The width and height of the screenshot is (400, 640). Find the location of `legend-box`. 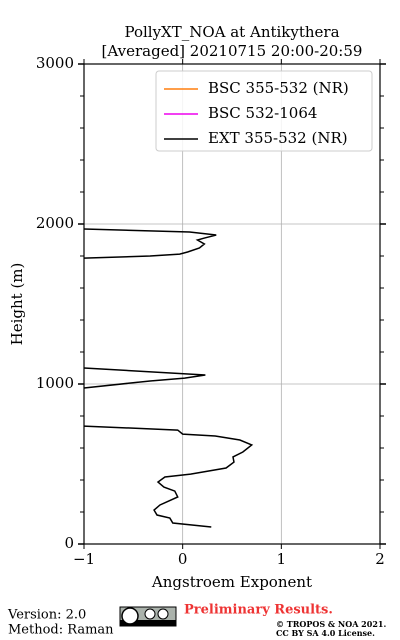

legend-box is located at coordinates (264, 111).